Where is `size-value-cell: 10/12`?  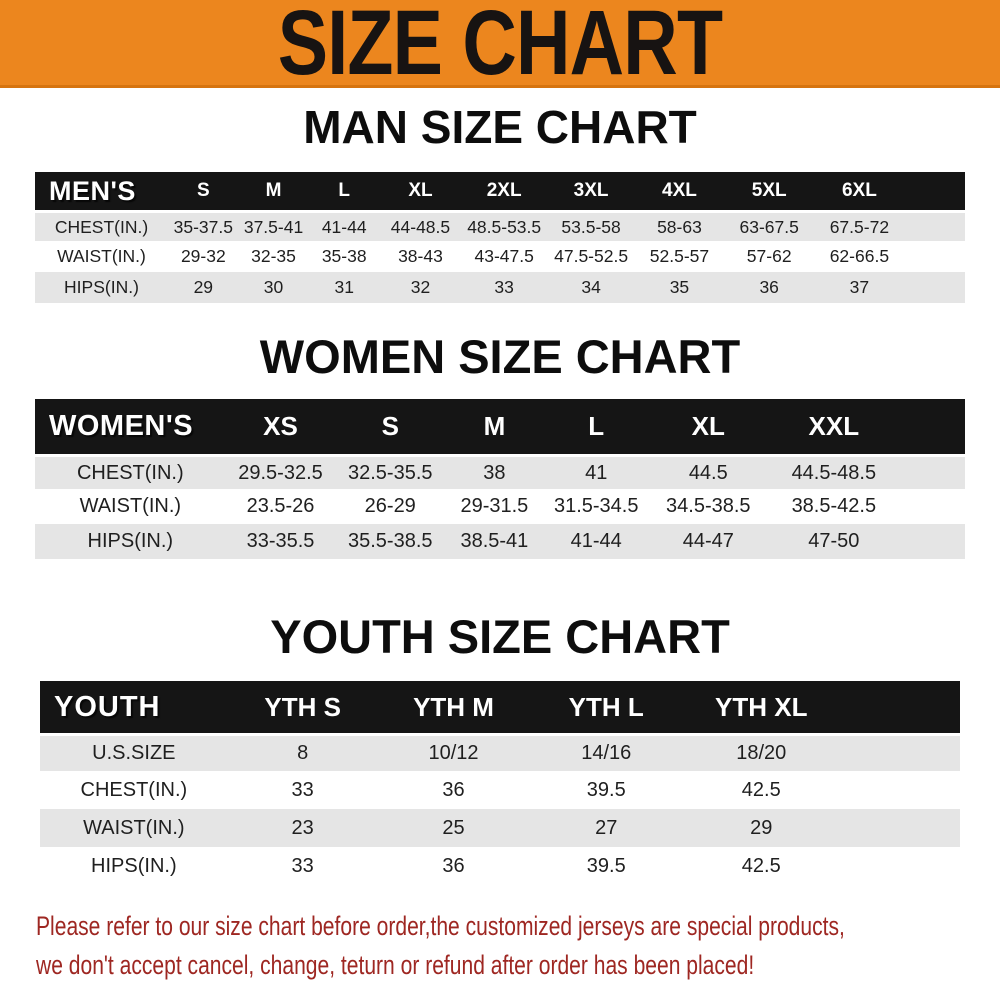 size-value-cell: 10/12 is located at coordinates (453, 752).